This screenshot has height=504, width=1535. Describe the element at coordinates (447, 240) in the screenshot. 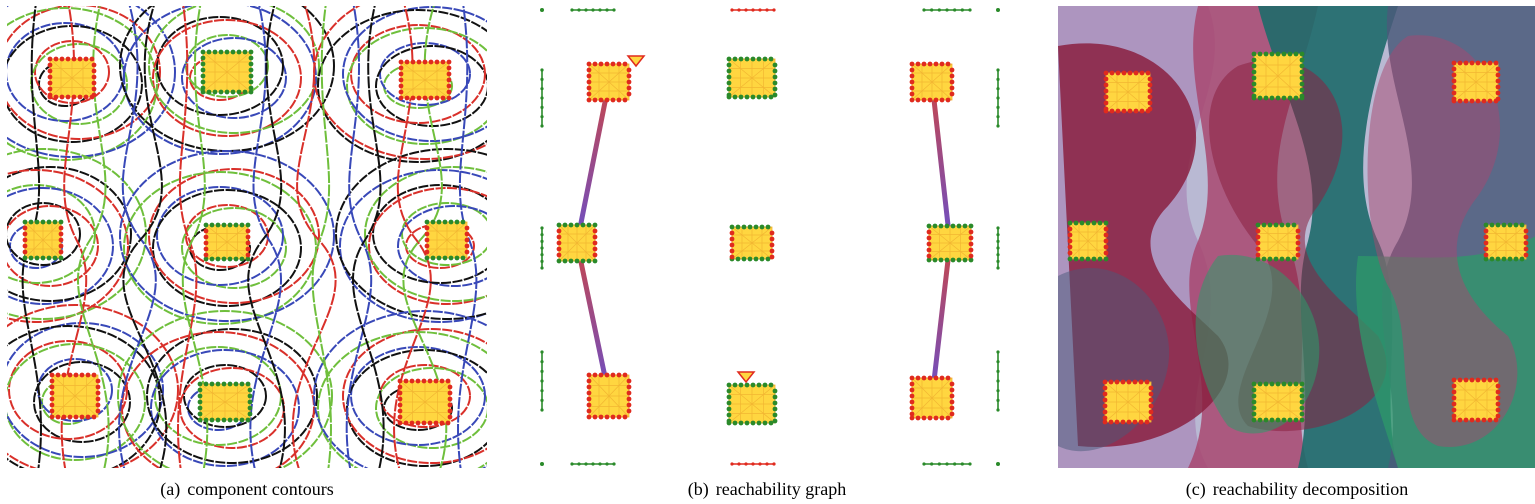

I see `component-marker` at that location.